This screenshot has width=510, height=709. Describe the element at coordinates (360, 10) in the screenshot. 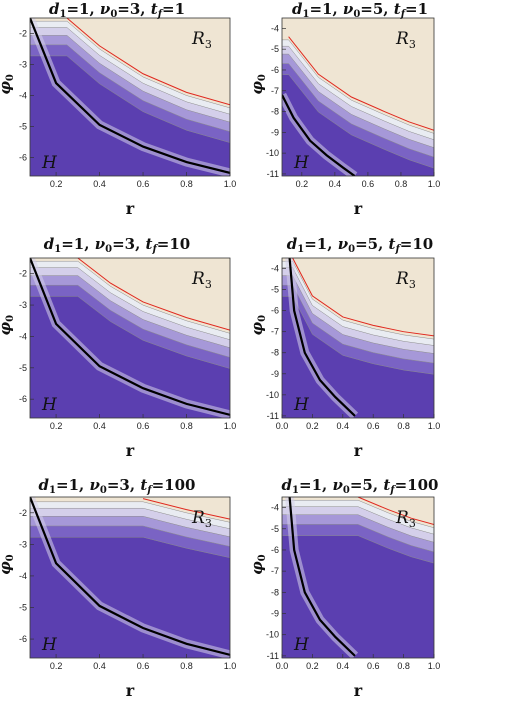

I see `panel-title: d1=1, ν0=5, tf=1` at that location.